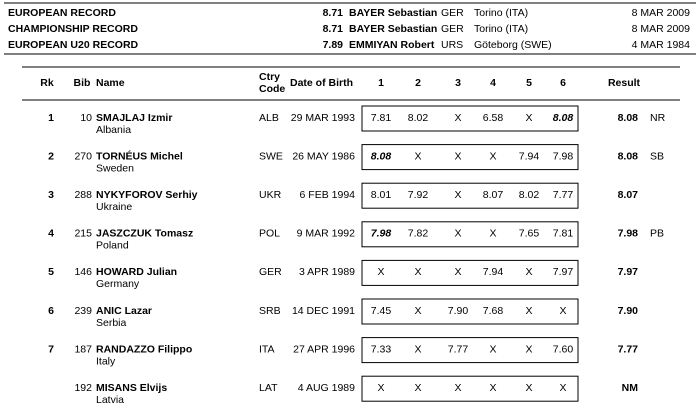 This screenshot has width=700, height=416. I want to click on bib: 288, so click(83, 195).